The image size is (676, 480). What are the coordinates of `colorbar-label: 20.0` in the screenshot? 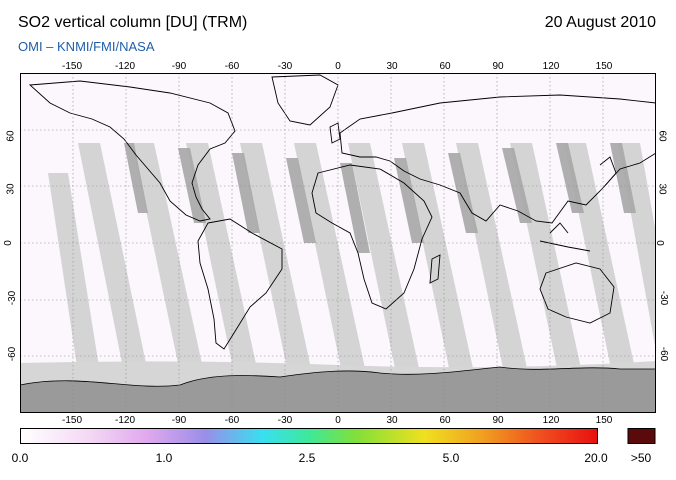 It's located at (596, 458).